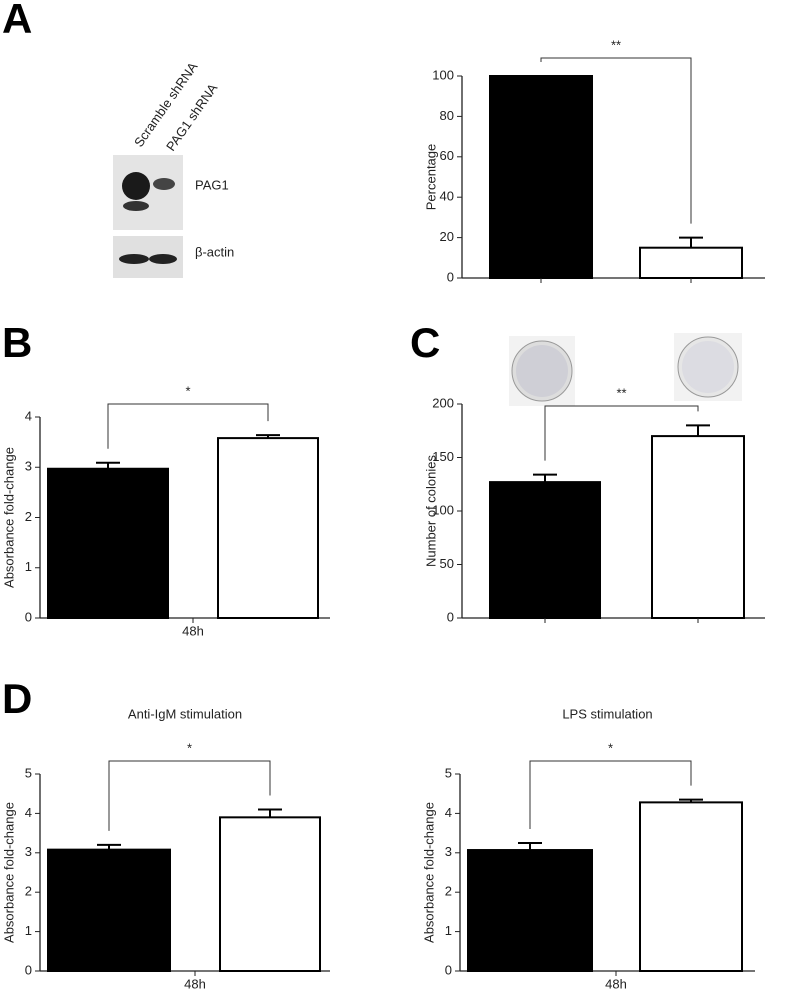 The height and width of the screenshot is (997, 788). Describe the element at coordinates (212, 184) in the screenshot. I see `band-label: PAG1` at that location.